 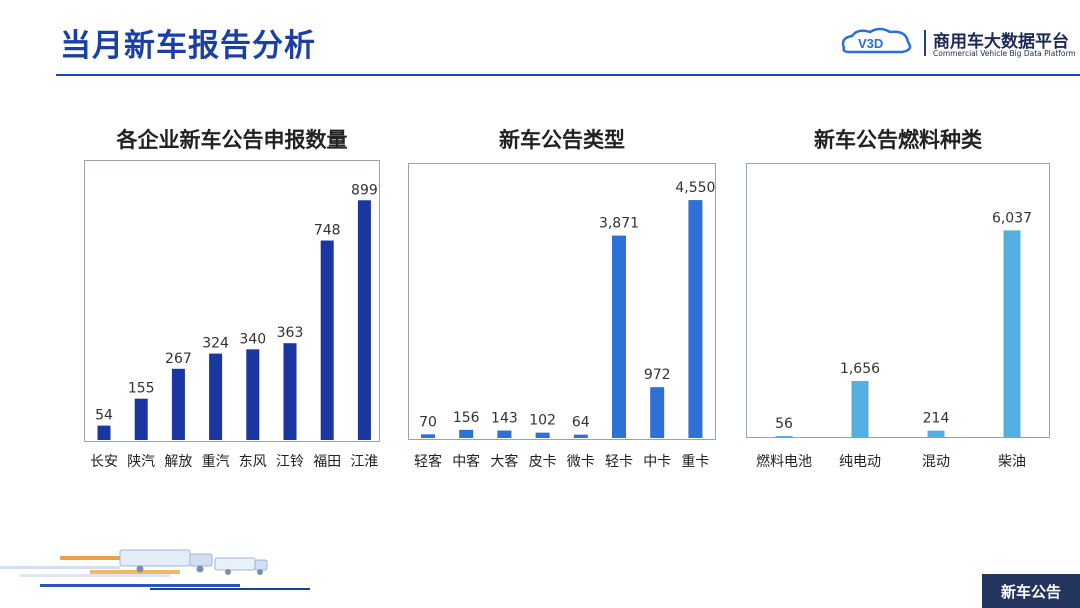 I want to click on category-label-enterprise-3: 重汽, so click(x=216, y=462).